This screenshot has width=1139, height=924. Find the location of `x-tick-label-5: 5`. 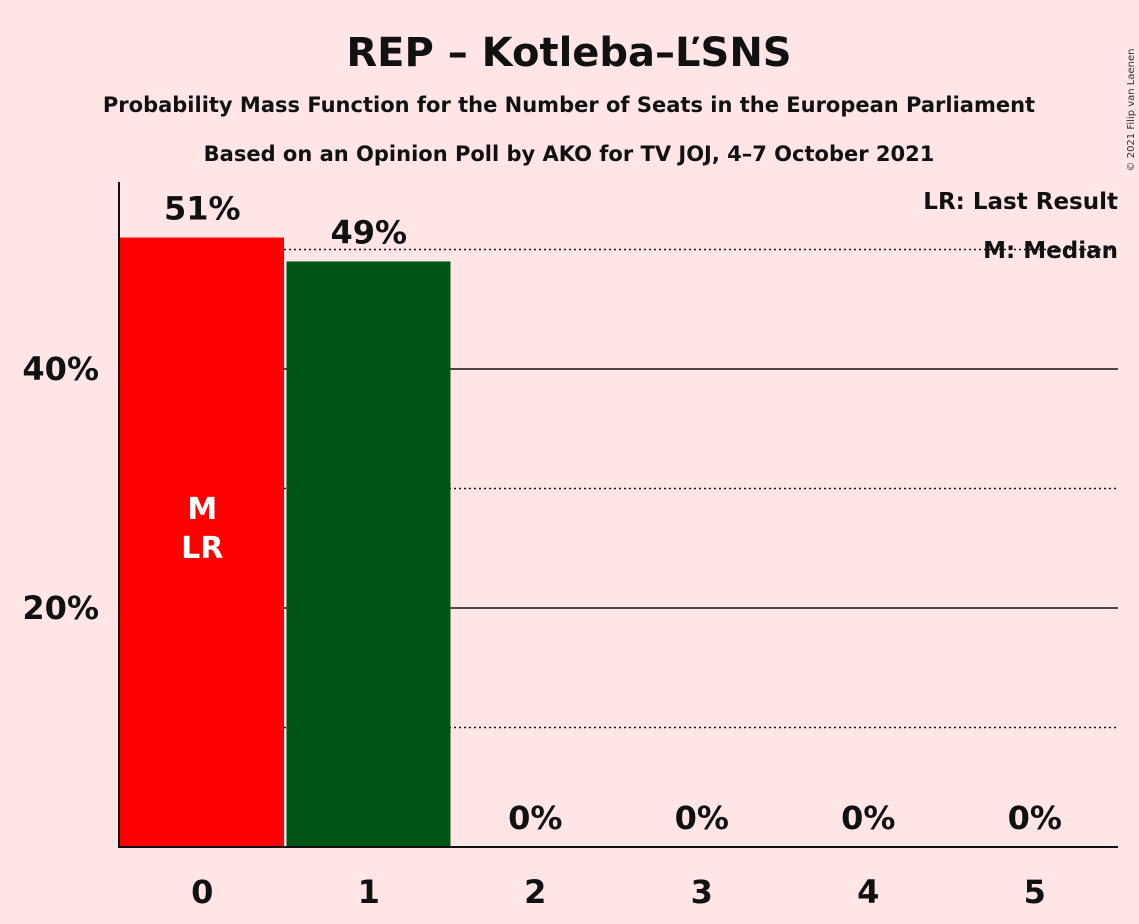

x-tick-label-5: 5 is located at coordinates (1035, 892).